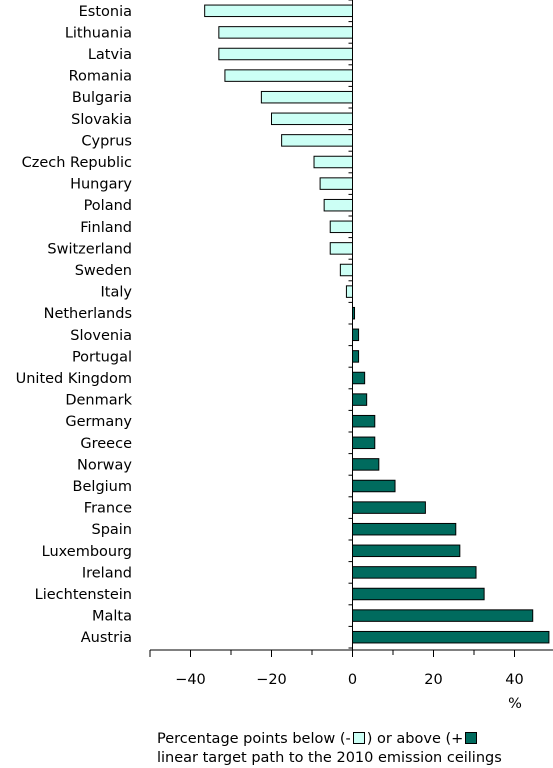 This screenshot has height=768, width=553. What do you see at coordinates (107, 573) in the screenshot?
I see `category-label: Ireland` at bounding box center [107, 573].